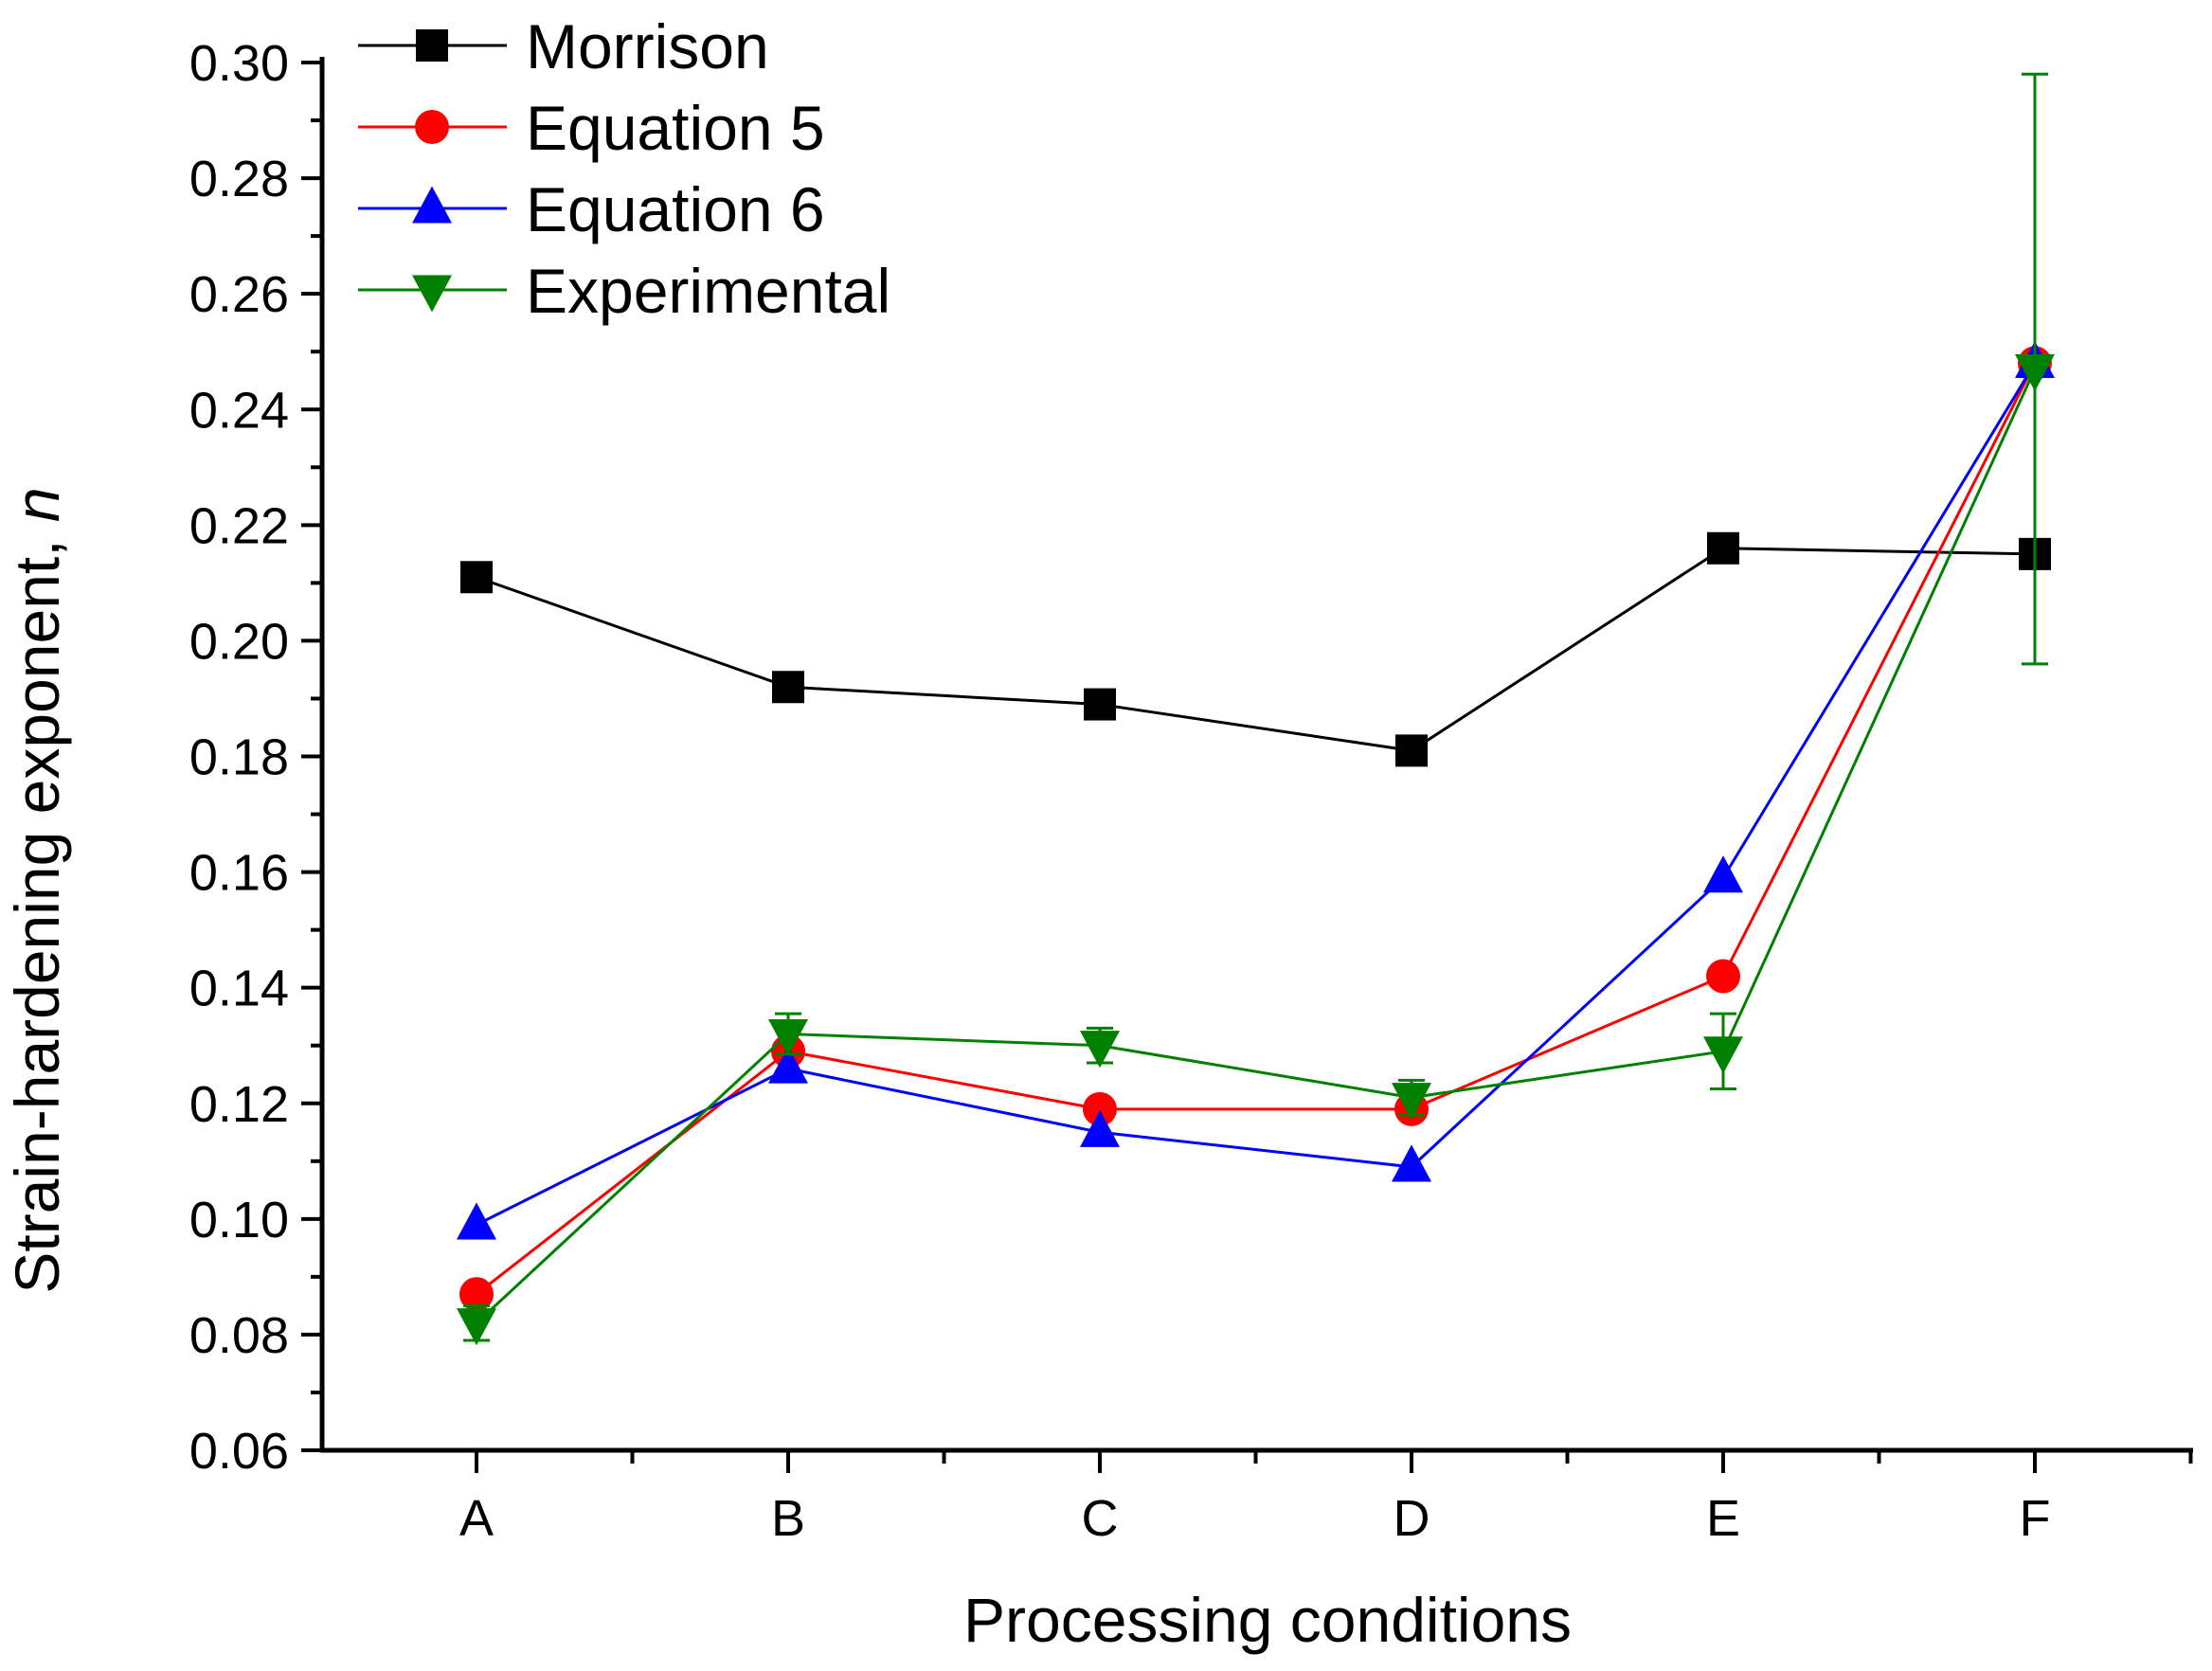  What do you see at coordinates (624, 168) in the screenshot?
I see `legend: Morrison Equation 5 Equation 6 Experimental` at bounding box center [624, 168].